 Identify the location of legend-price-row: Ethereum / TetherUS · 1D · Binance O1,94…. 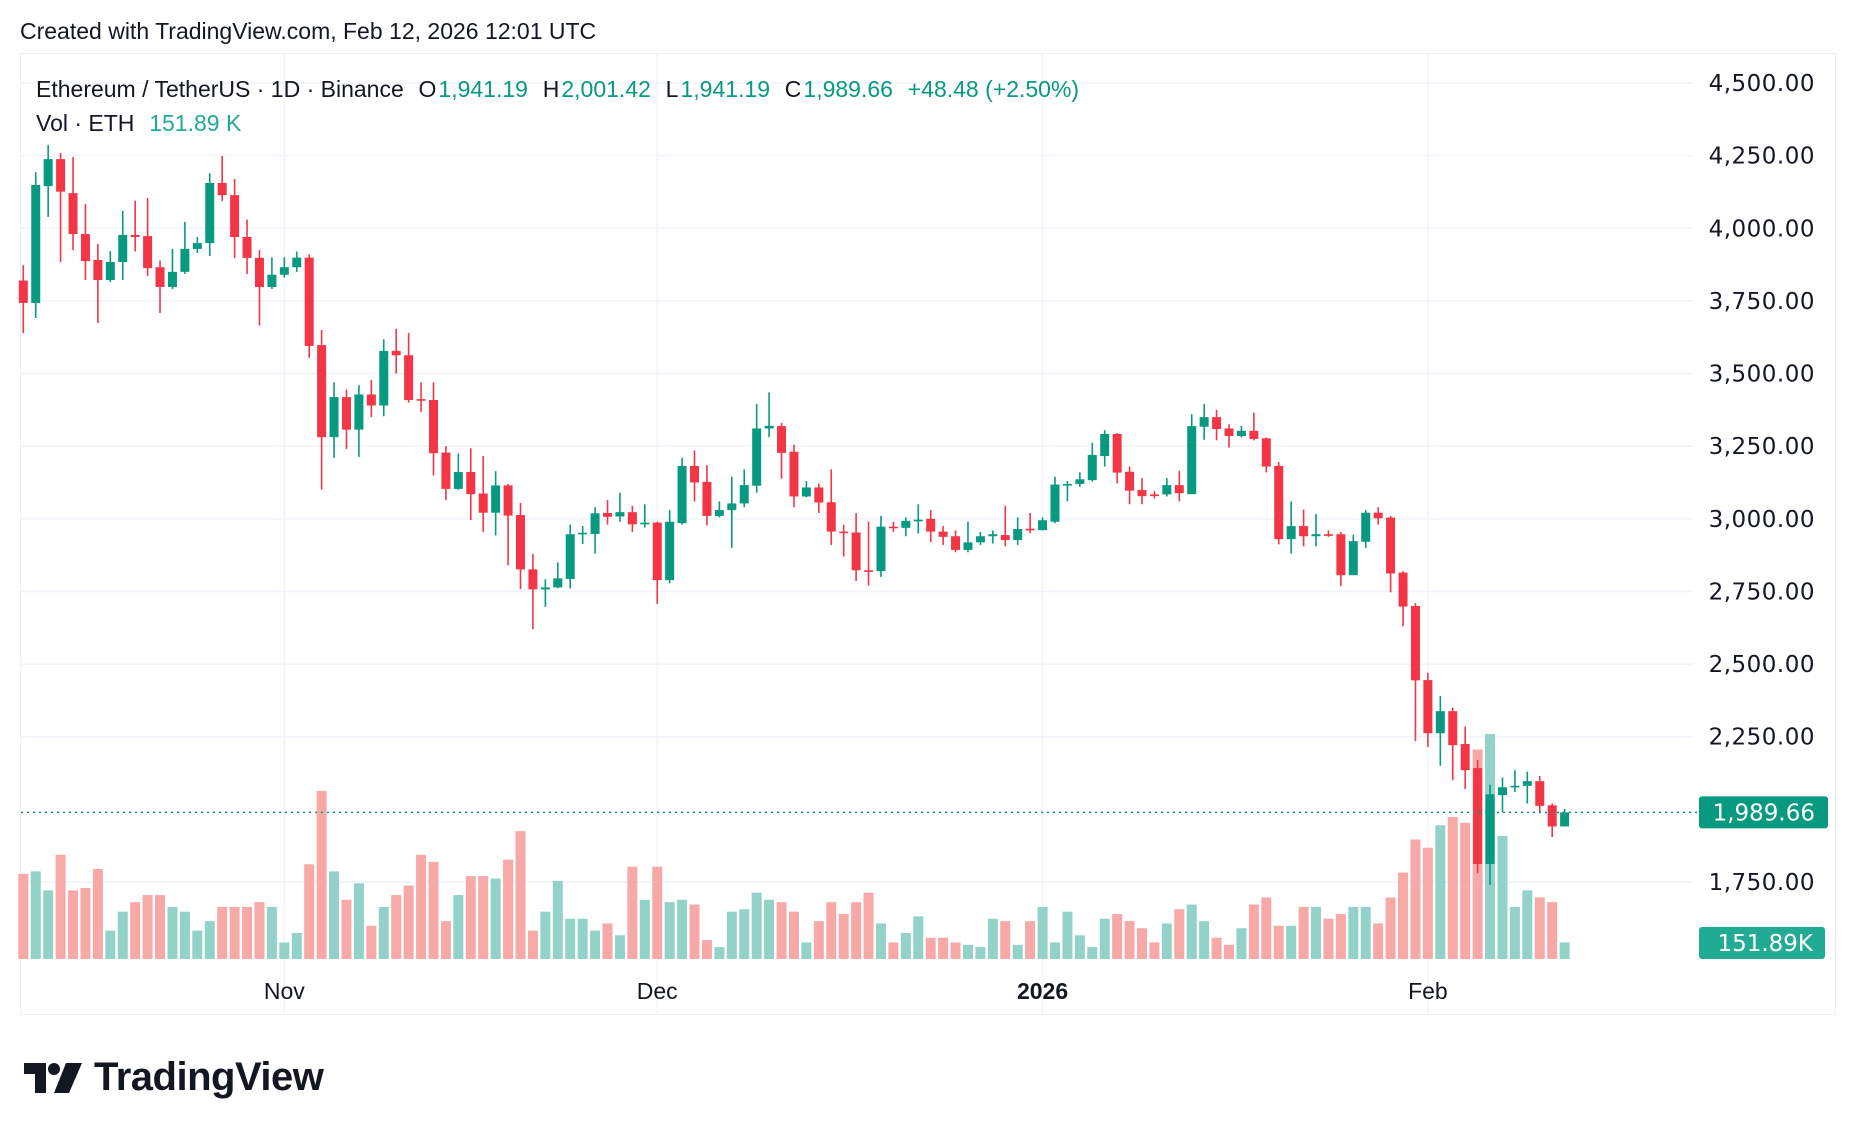
(558, 89).